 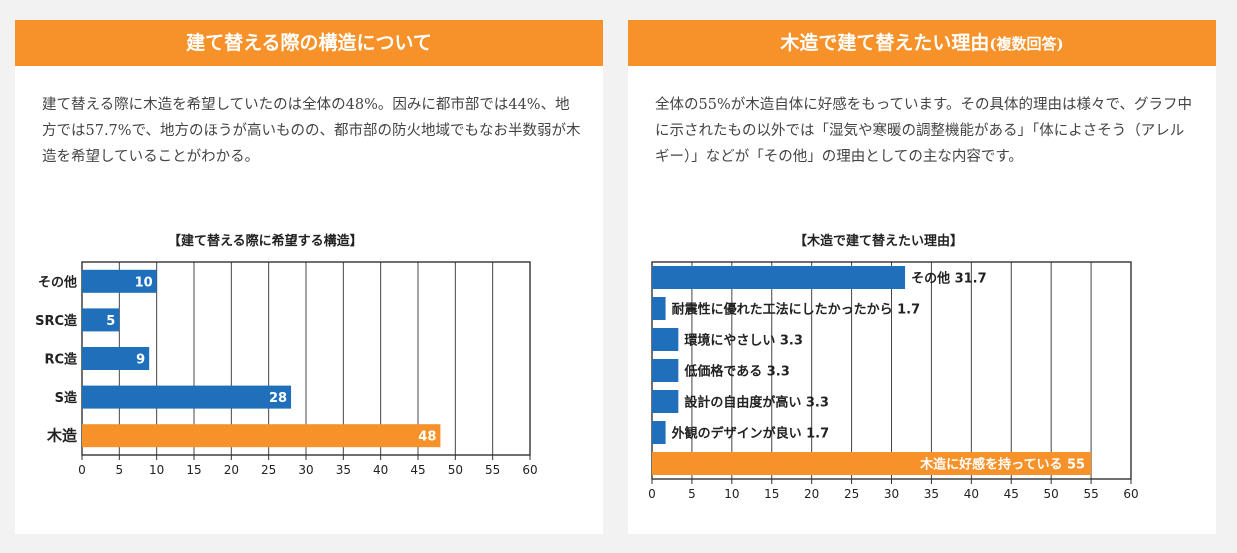 What do you see at coordinates (120, 470) in the screenshot?
I see `left-chart-tick-label: 5` at bounding box center [120, 470].